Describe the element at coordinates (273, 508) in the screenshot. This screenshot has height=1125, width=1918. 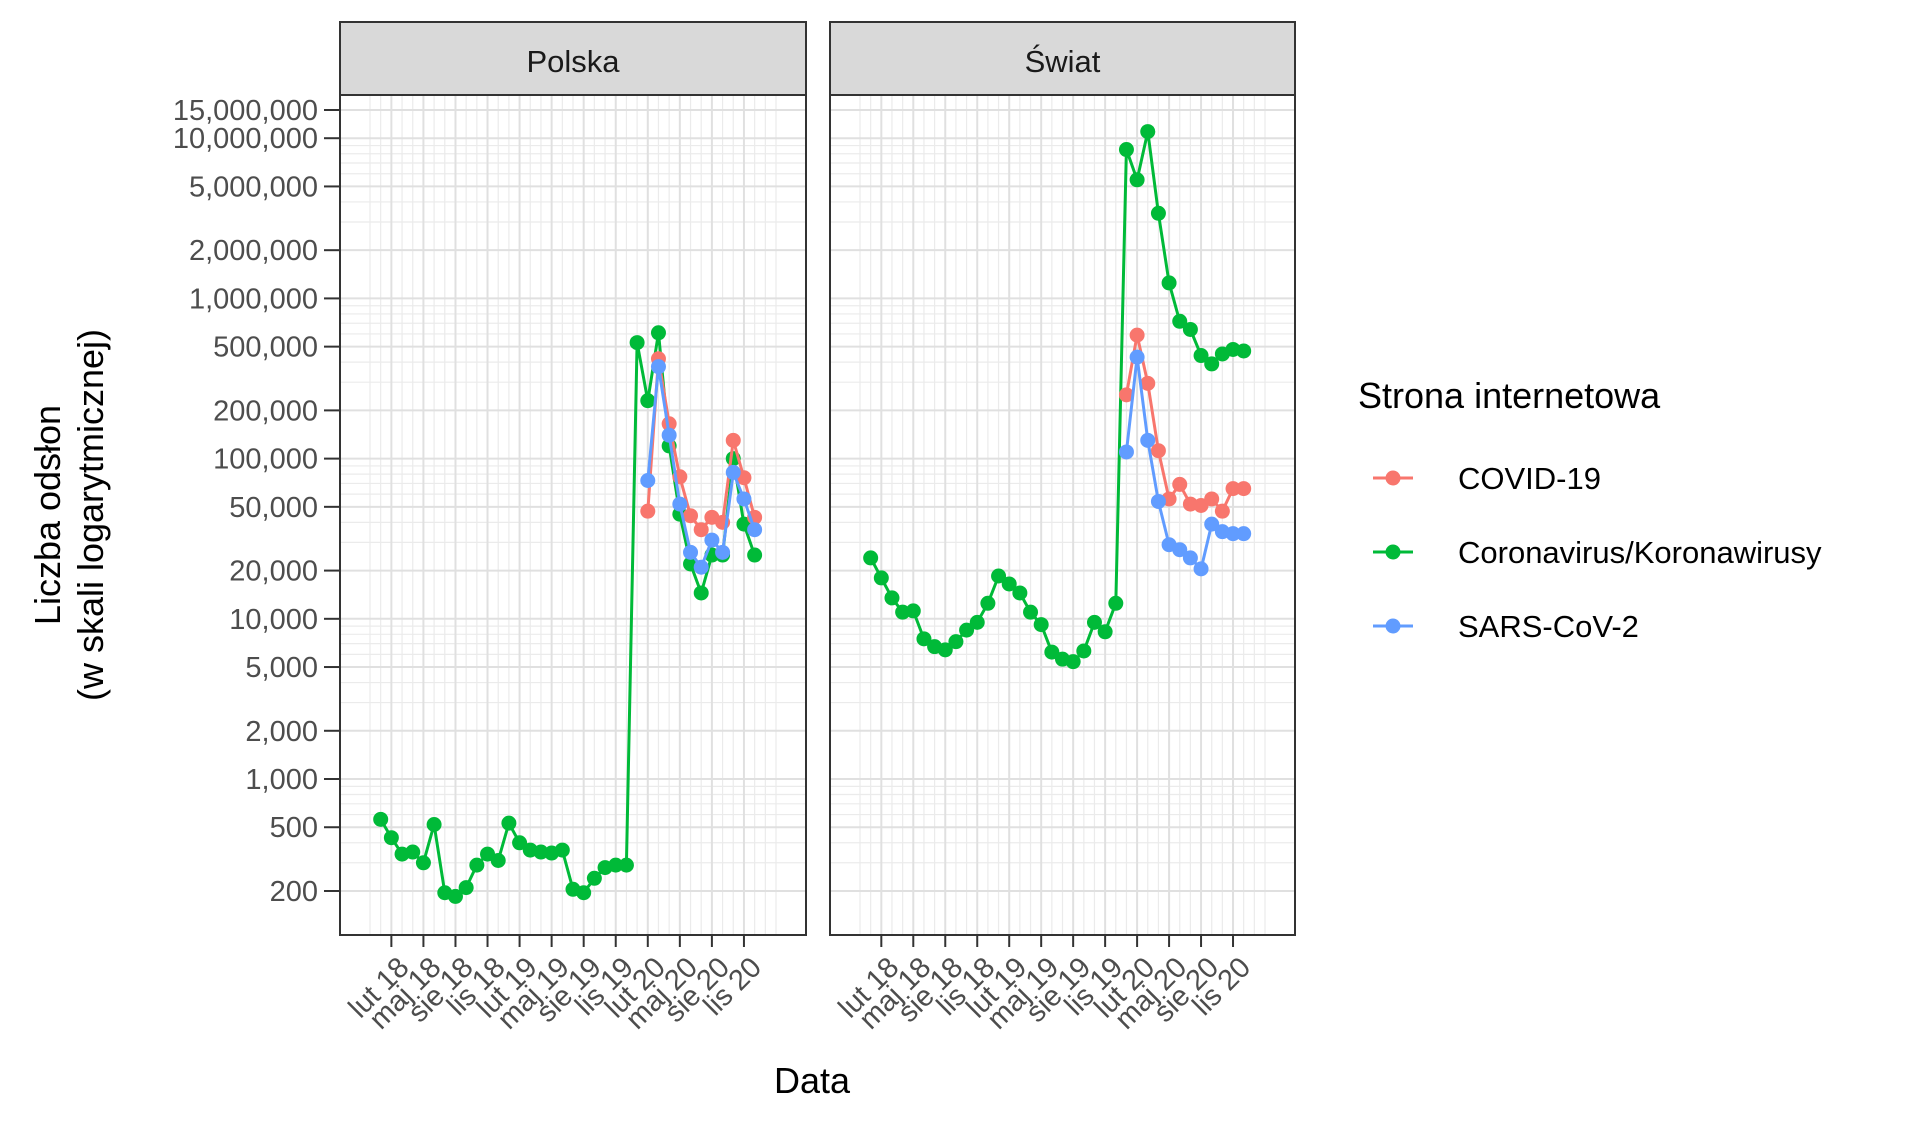
I see `y-tick-label: 50,000` at that location.